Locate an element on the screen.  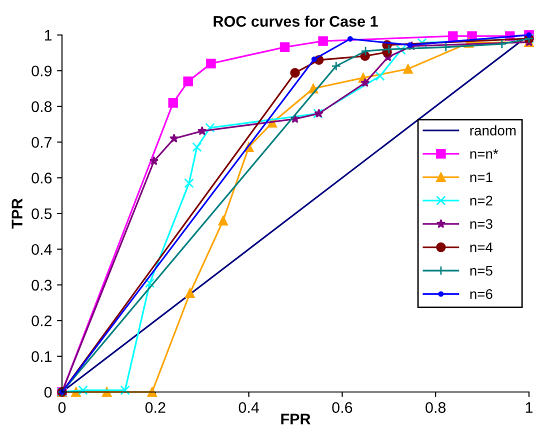
y-tick-label: 0.5 is located at coordinates (42, 214).